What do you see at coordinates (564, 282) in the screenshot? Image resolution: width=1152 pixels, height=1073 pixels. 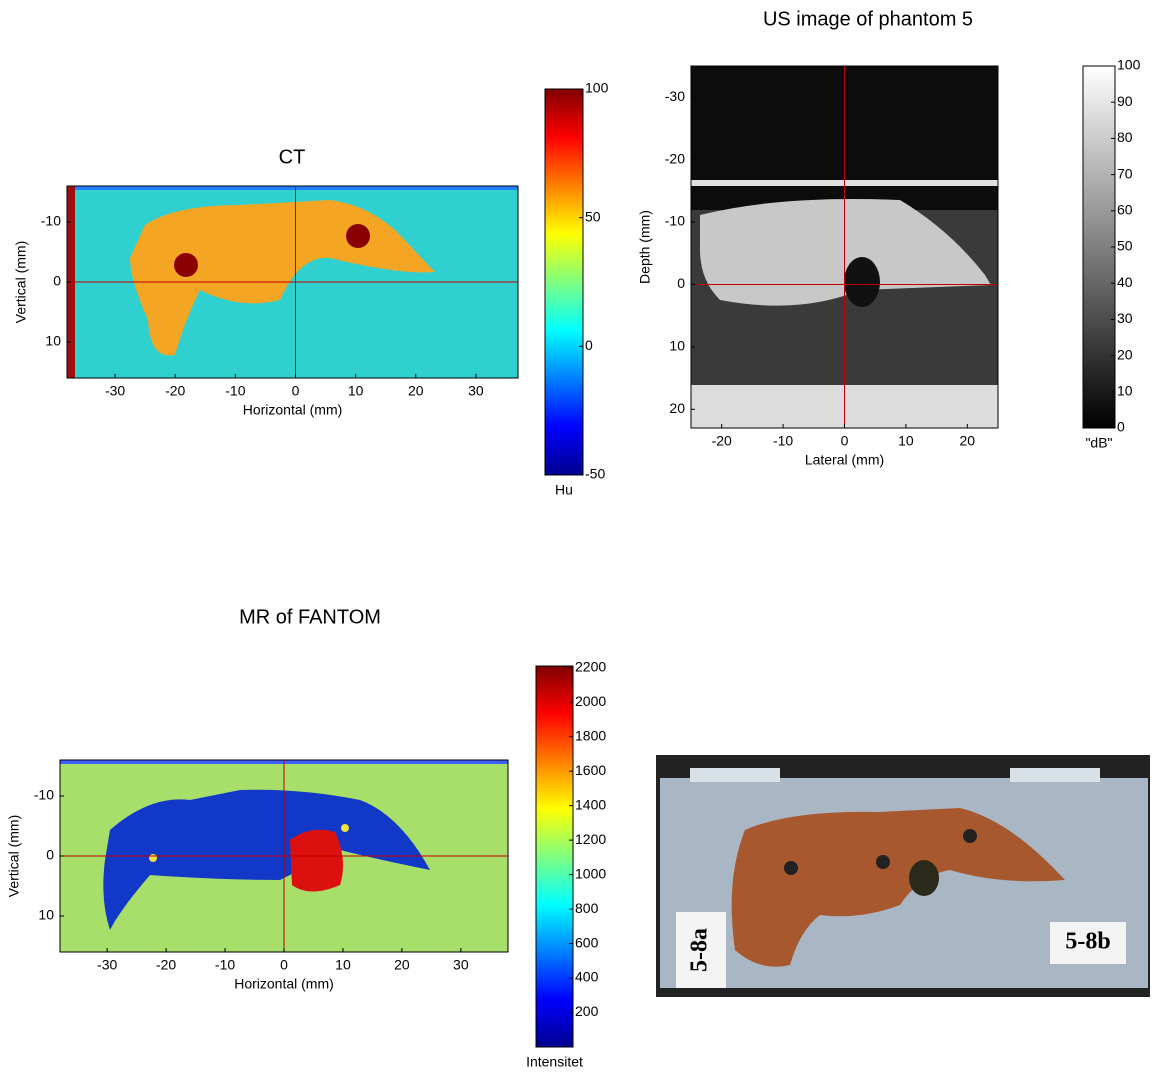 I see `ct-colorbar` at bounding box center [564, 282].